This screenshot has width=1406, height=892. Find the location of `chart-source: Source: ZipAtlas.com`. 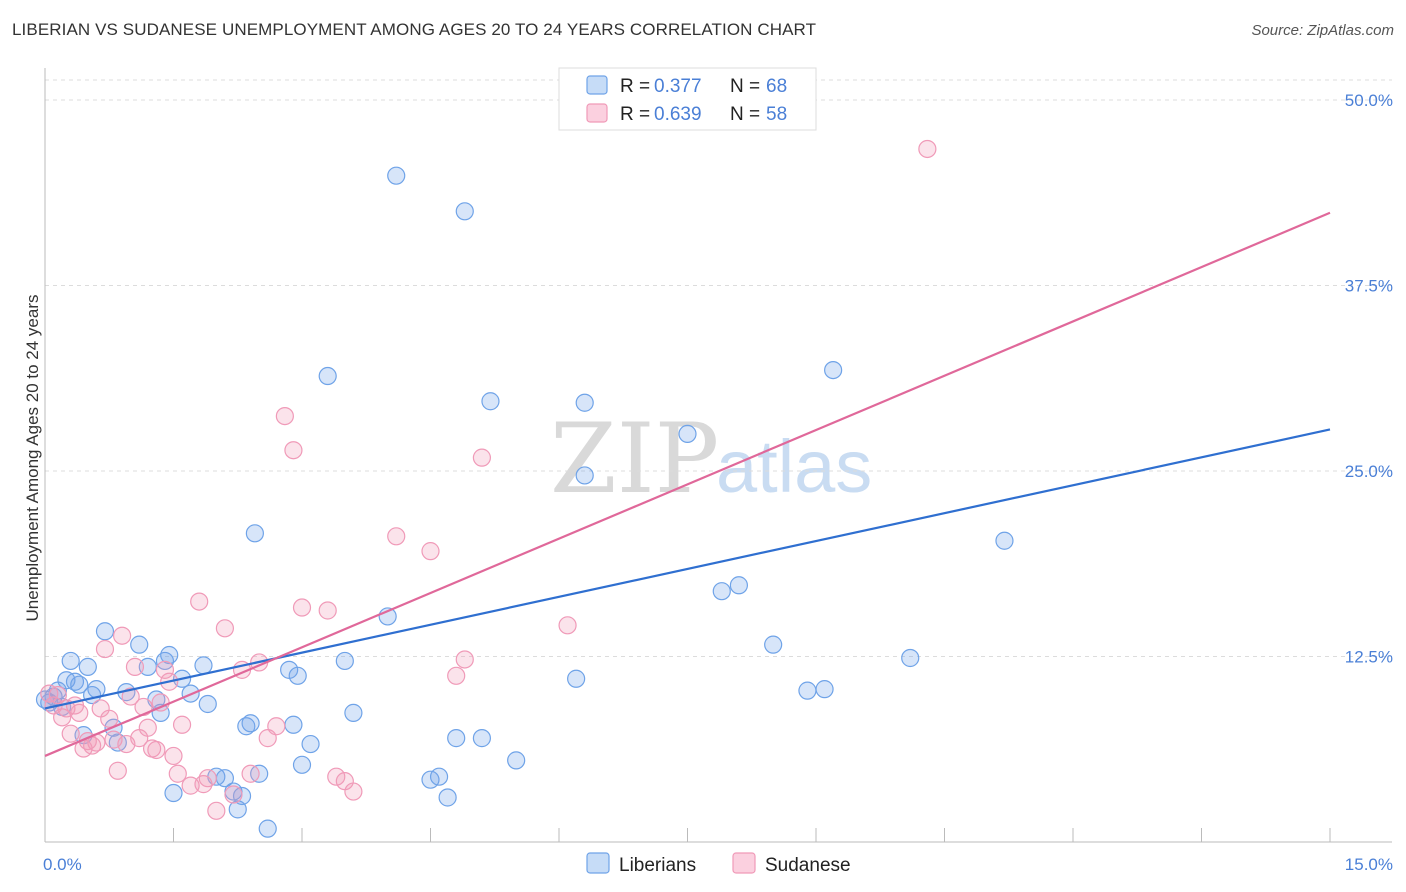

chart-source: Source: ZipAtlas.com is located at coordinates (1322, 30).